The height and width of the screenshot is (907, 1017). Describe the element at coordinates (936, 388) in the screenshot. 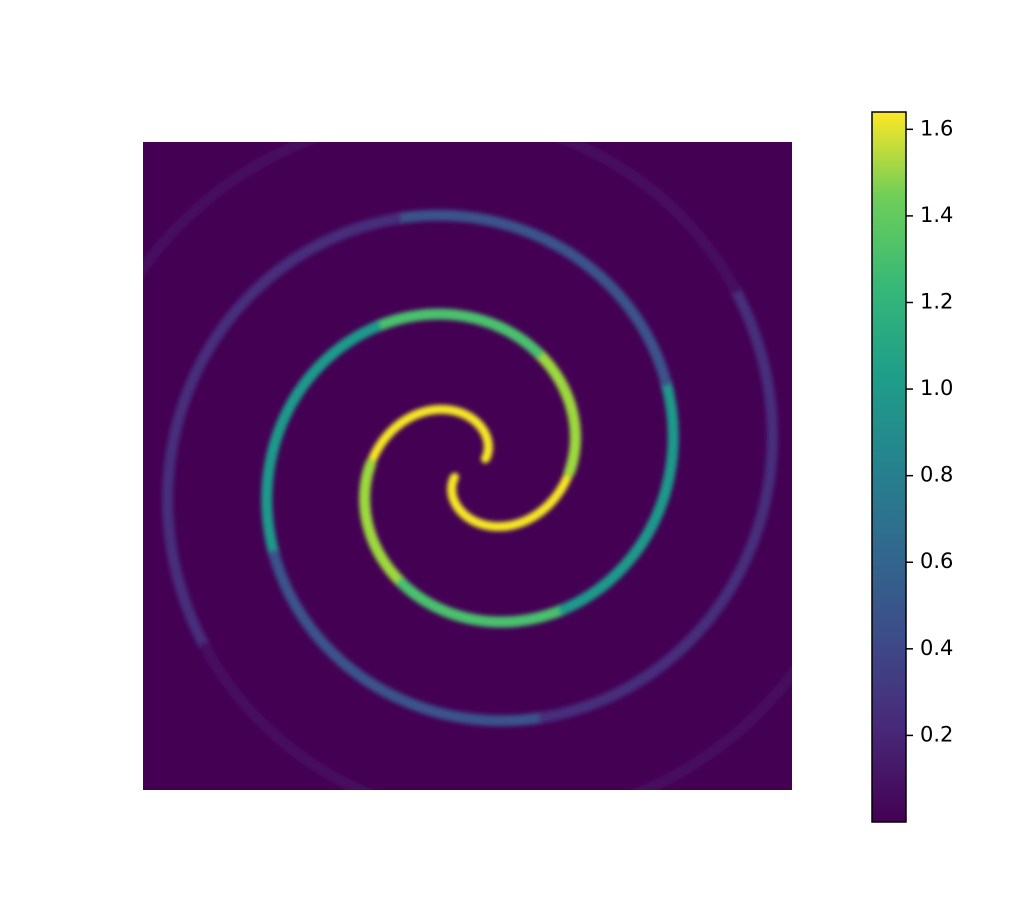

I see `colorbar-tick-label: 1.0` at that location.